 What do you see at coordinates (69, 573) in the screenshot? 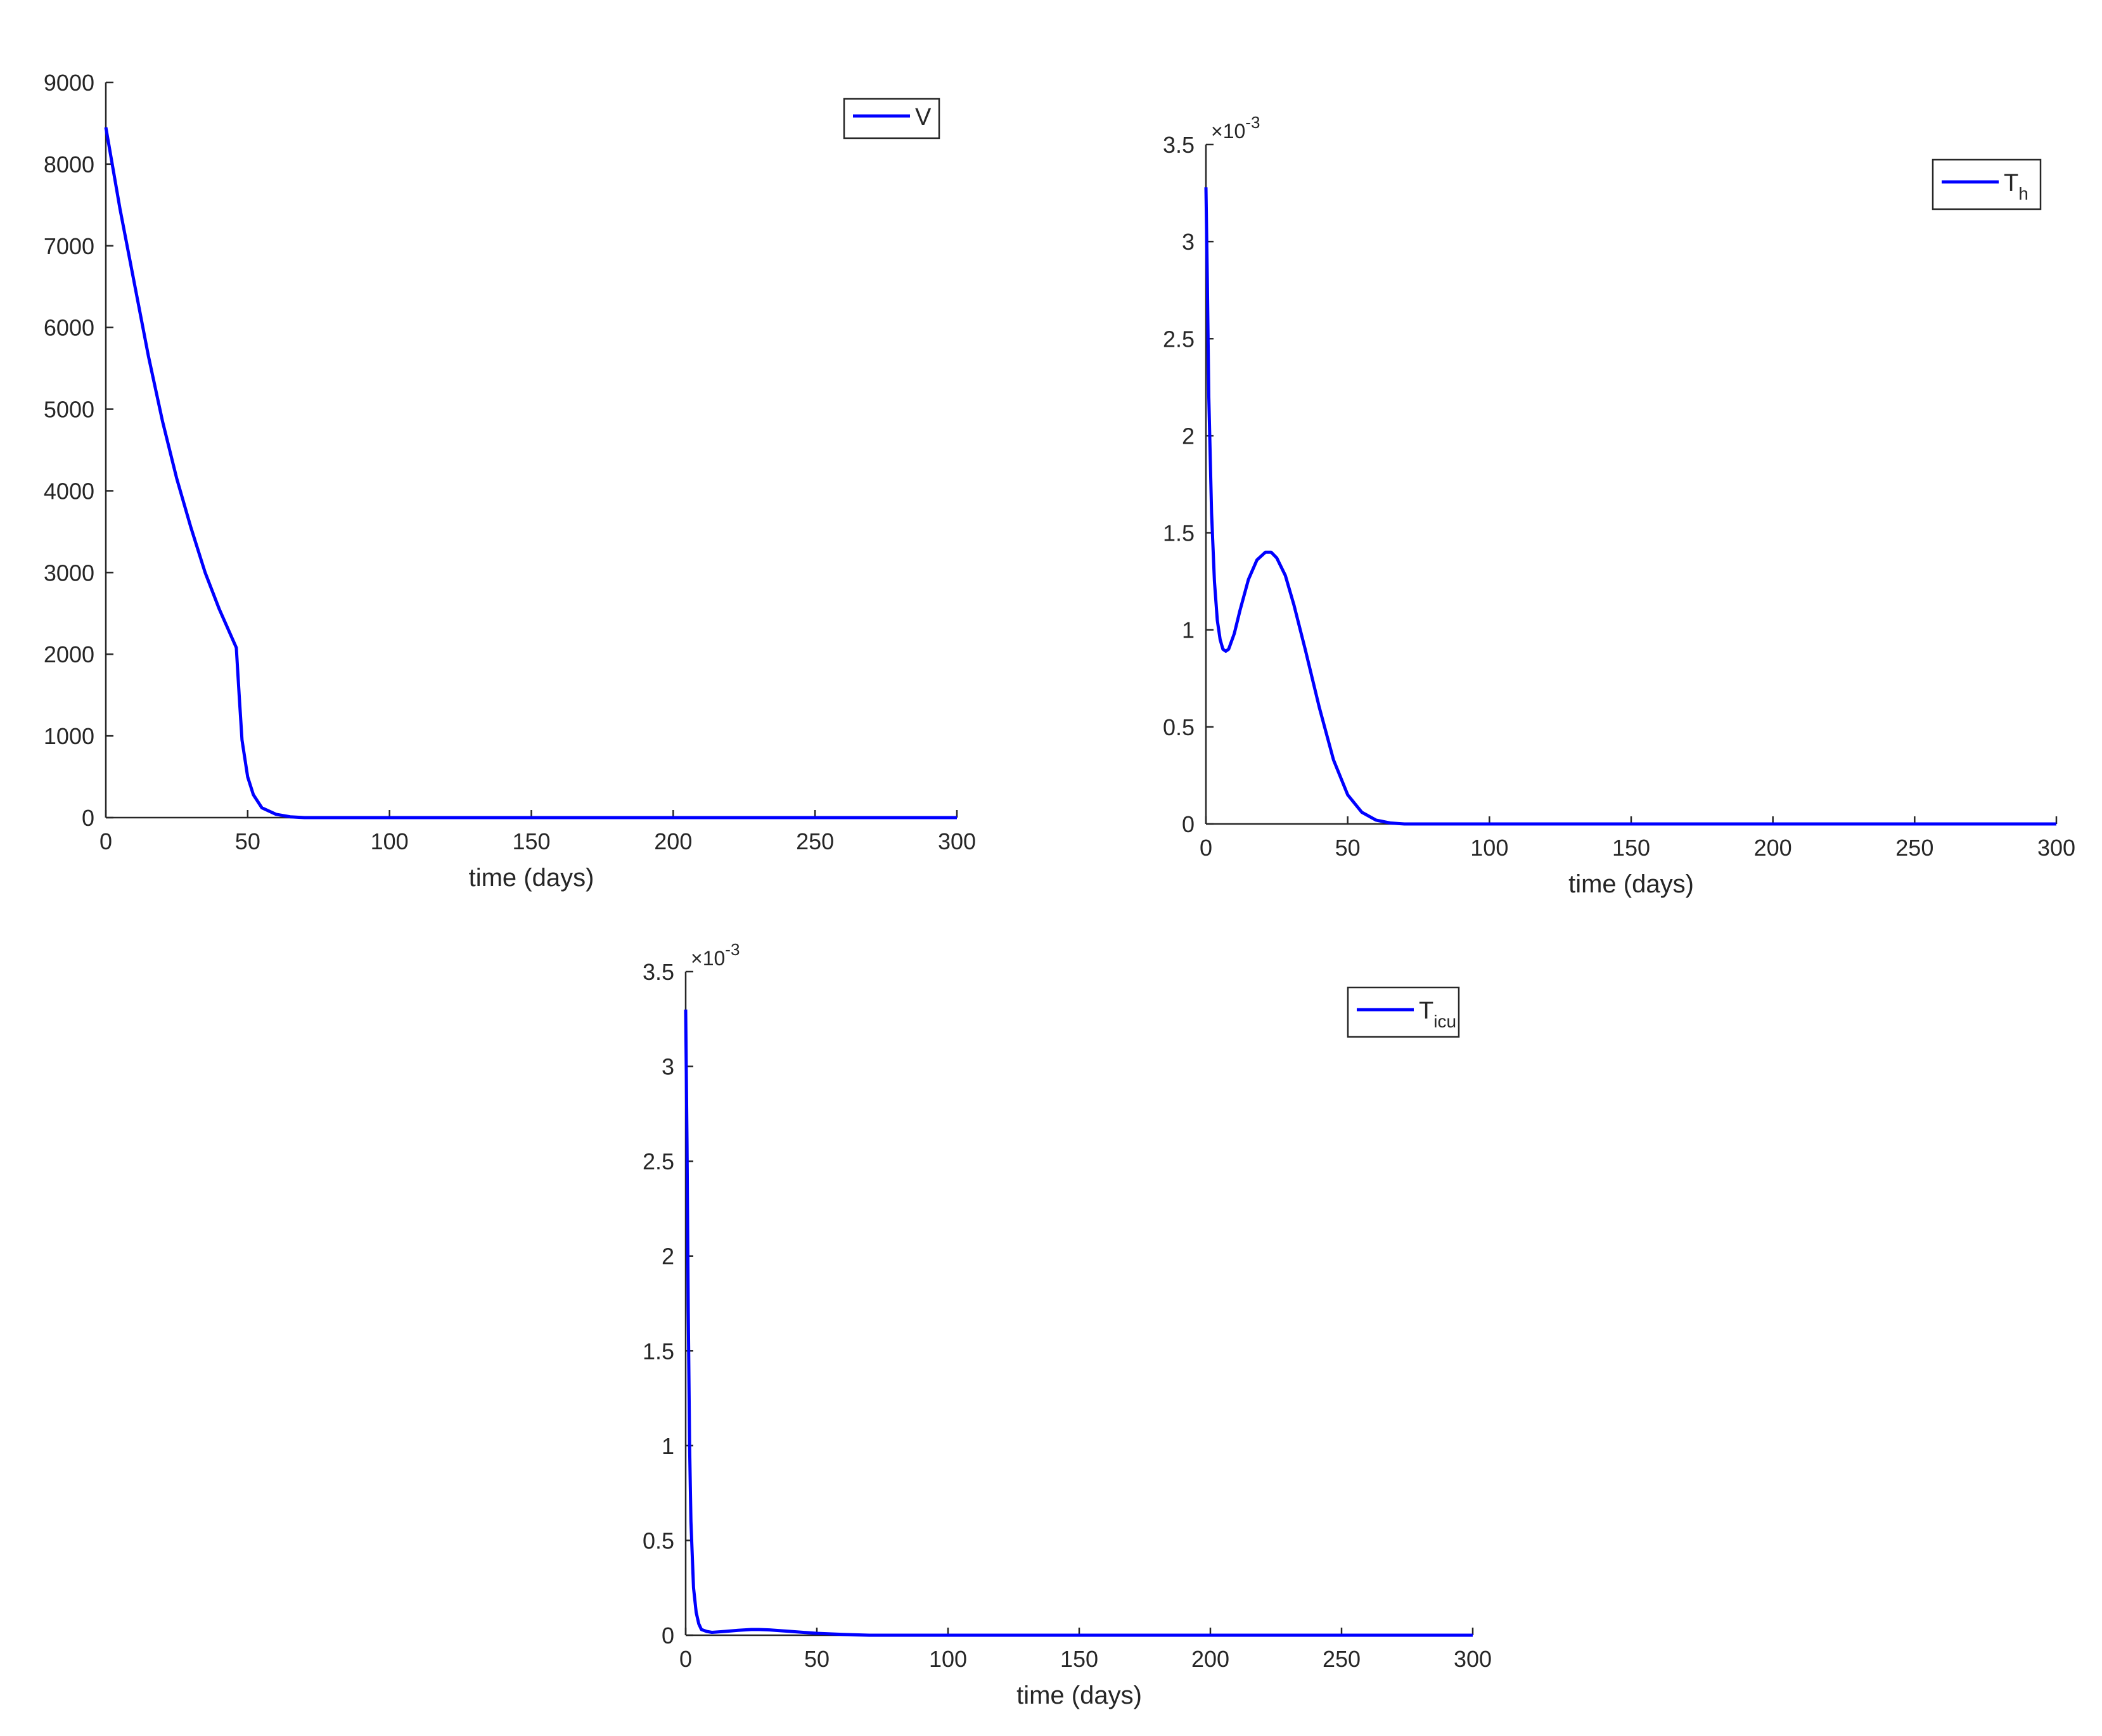
I see `y-tick-label: 3000` at bounding box center [69, 573].